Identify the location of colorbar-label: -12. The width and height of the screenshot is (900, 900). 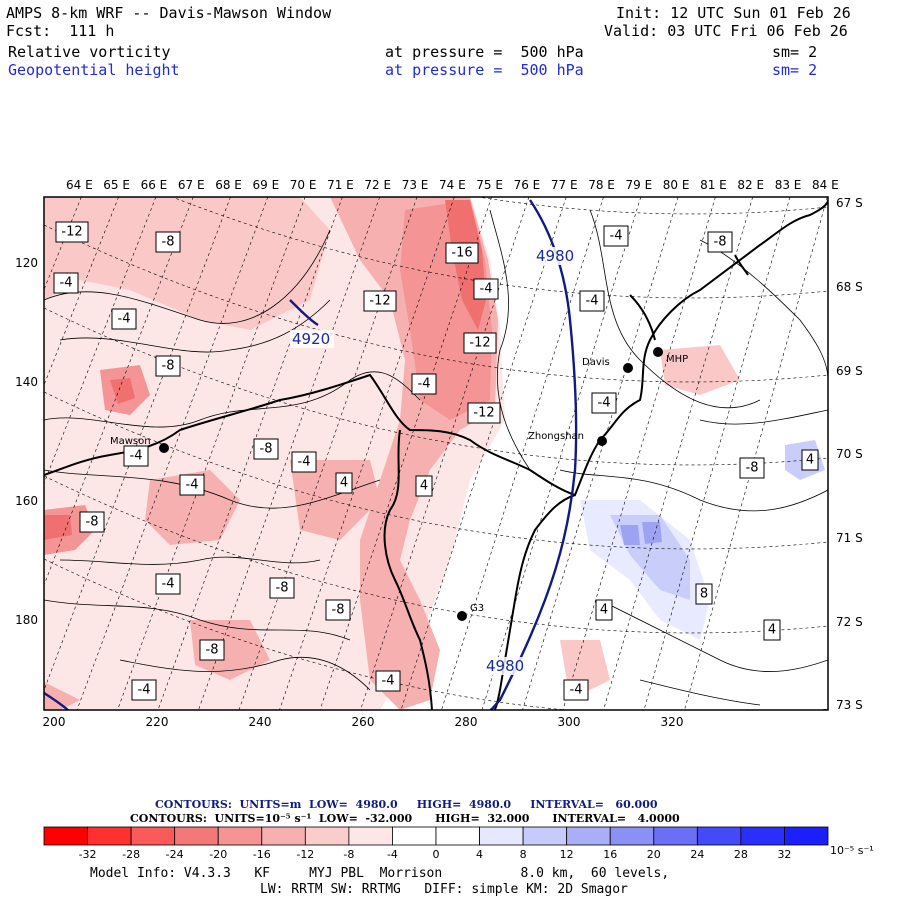
(305, 854).